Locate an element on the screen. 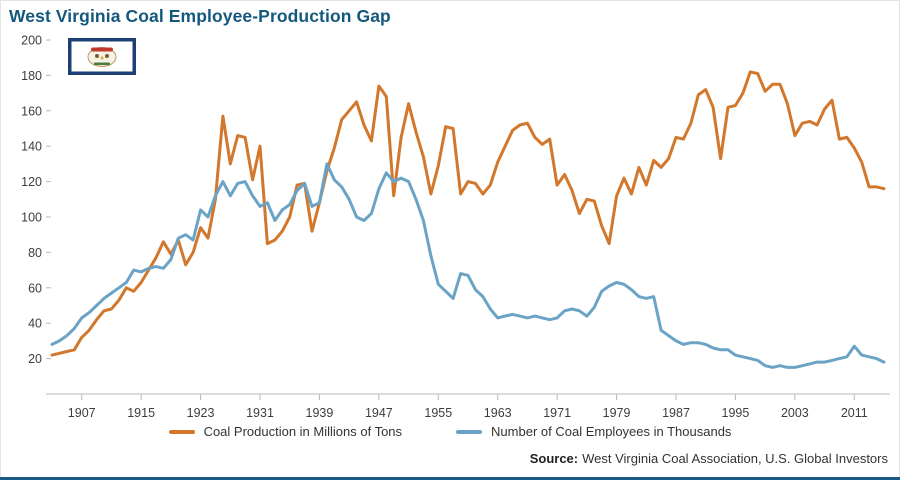 The height and width of the screenshot is (480, 900). svg-text: 1971 is located at coordinates (557, 413).